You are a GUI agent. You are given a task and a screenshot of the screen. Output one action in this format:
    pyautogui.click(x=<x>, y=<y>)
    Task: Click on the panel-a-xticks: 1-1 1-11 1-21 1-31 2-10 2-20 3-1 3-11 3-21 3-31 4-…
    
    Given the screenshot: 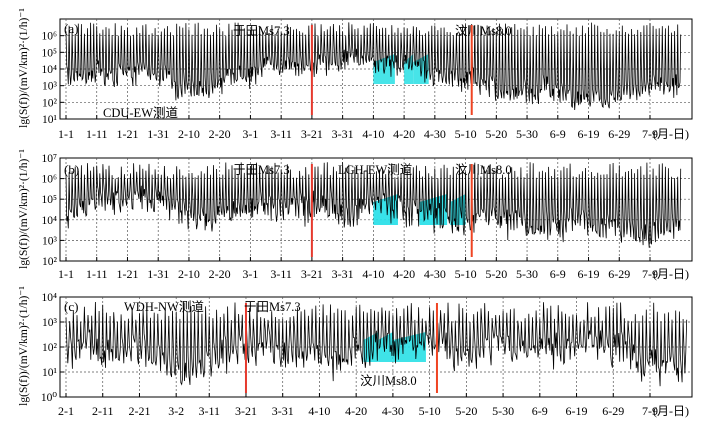 What is the action you would take?
    pyautogui.click(x=373, y=128)
    